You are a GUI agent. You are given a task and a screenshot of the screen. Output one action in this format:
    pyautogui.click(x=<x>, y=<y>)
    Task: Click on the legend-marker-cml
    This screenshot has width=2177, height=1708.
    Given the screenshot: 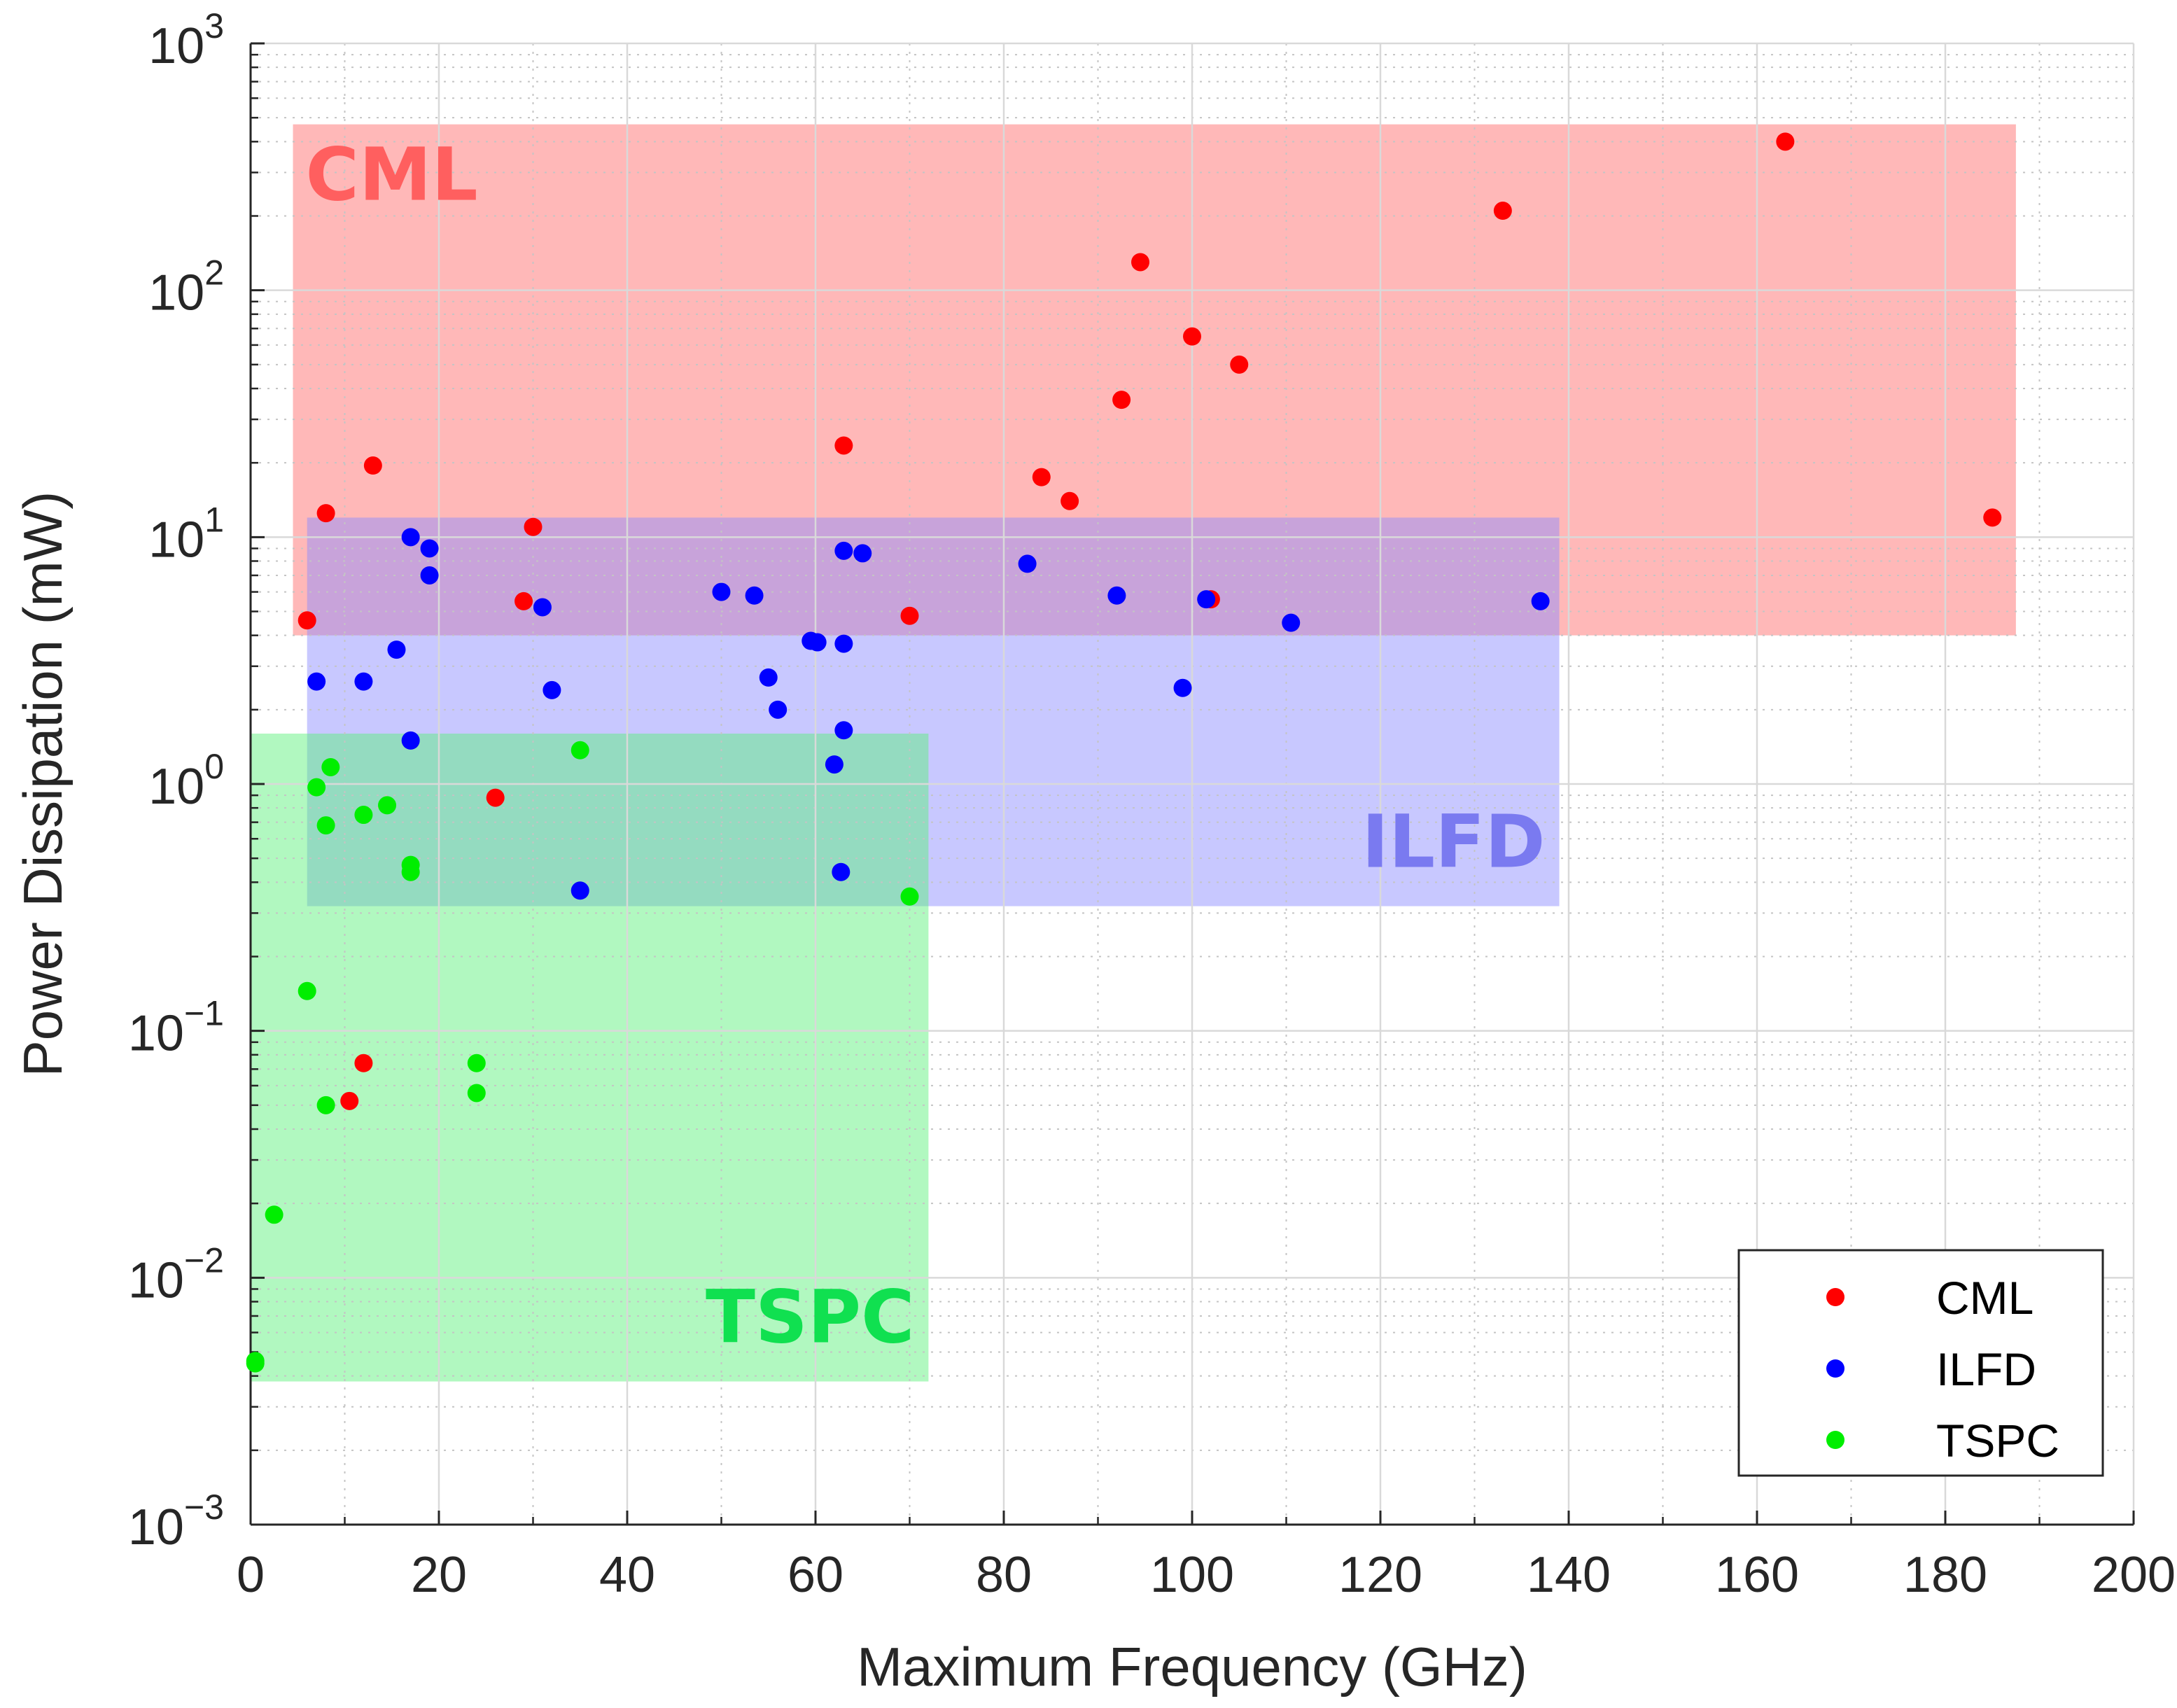 What is the action you would take?
    pyautogui.click(x=1835, y=1297)
    